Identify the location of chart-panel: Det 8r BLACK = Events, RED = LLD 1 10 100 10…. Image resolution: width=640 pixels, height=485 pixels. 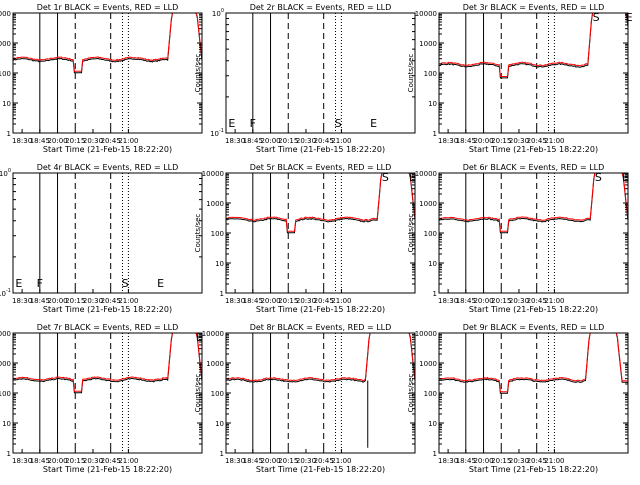
(305, 398).